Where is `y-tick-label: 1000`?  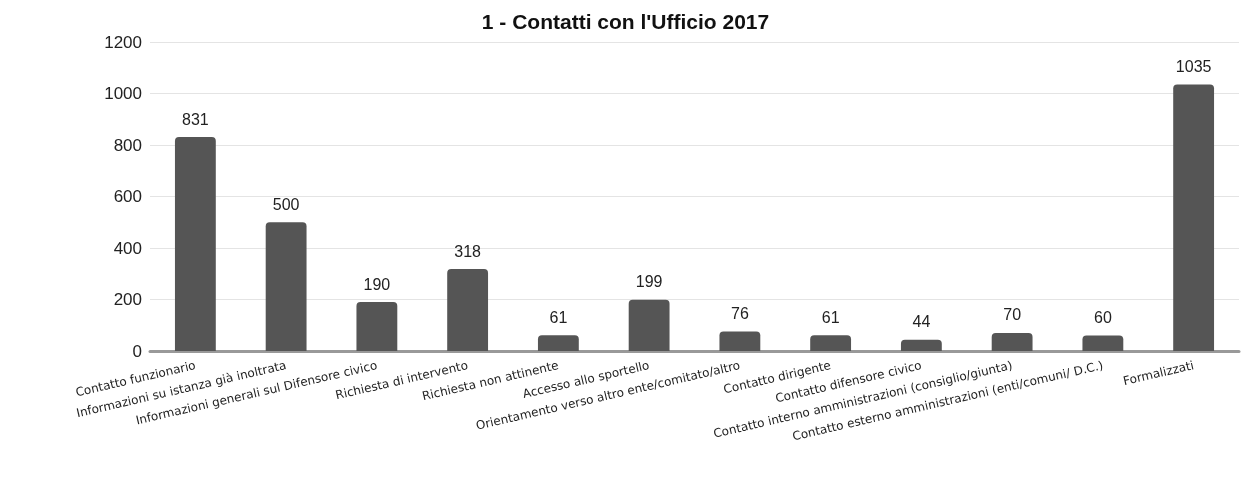
y-tick-label: 1000 is located at coordinates (123, 93).